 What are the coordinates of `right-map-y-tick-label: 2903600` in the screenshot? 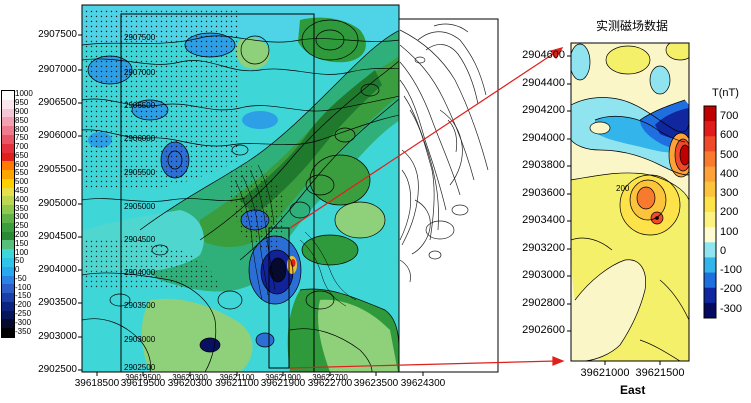 It's located at (543, 193).